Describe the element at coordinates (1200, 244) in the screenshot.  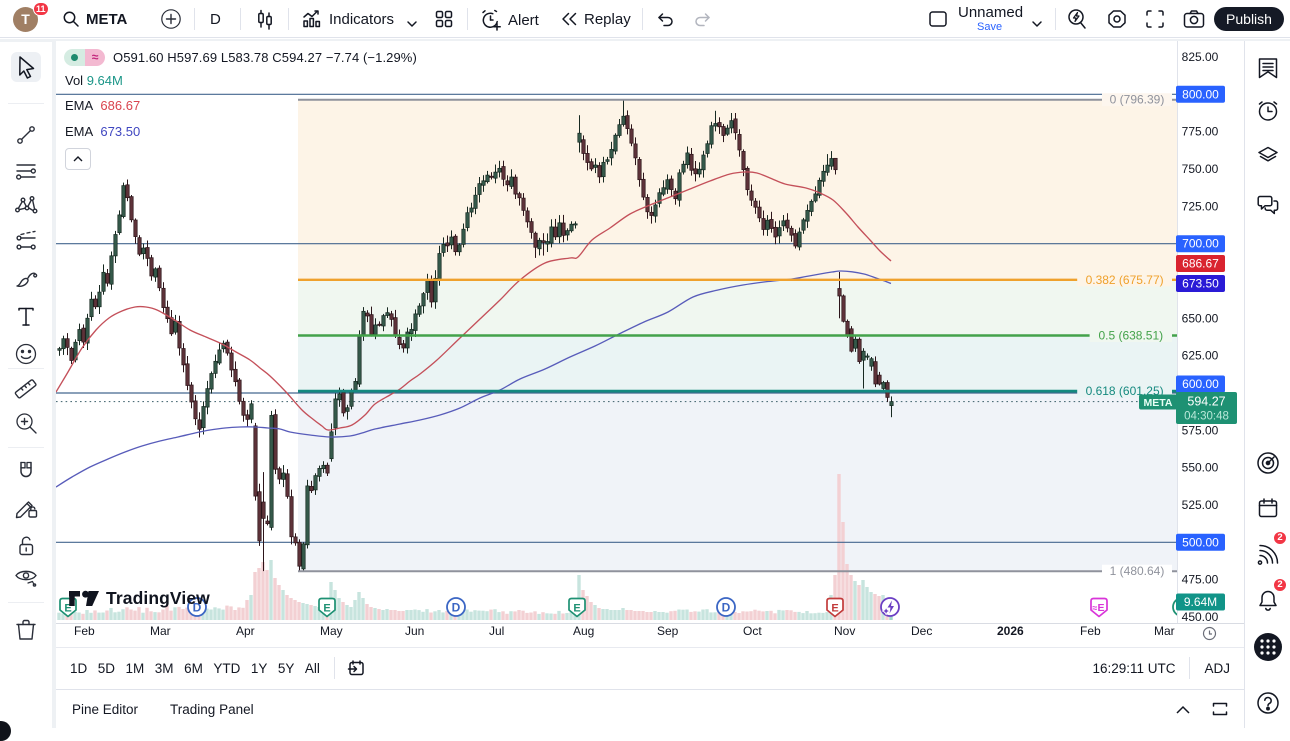
I see `svg-text: 700.00` at that location.